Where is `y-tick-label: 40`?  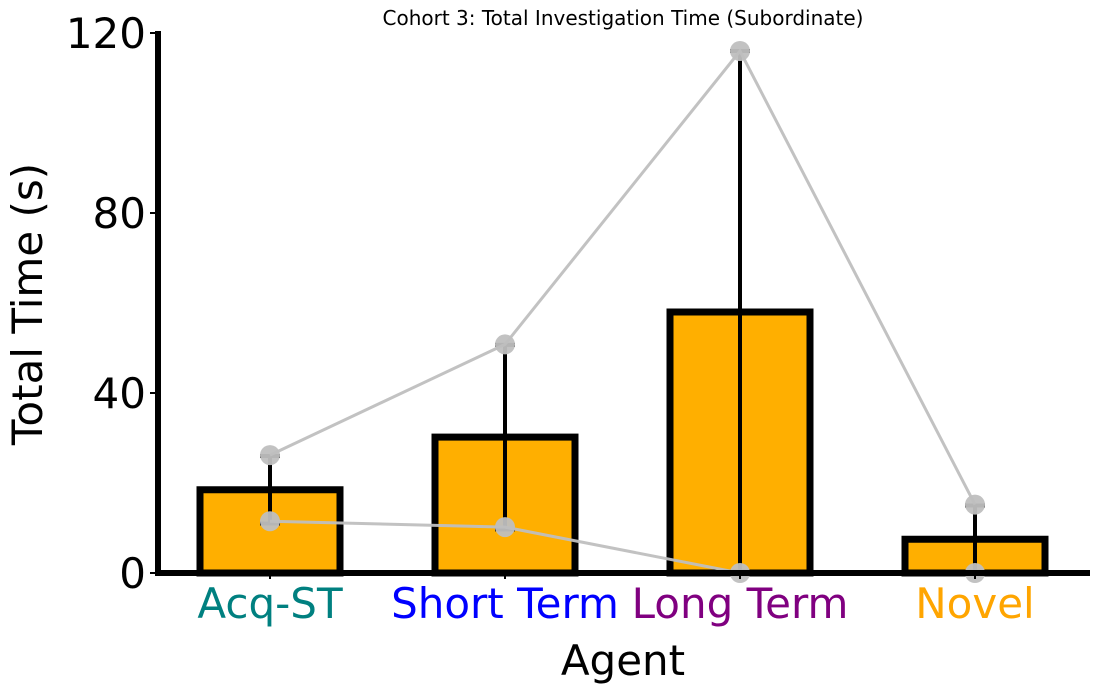
y-tick-label: 40 is located at coordinates (119, 393).